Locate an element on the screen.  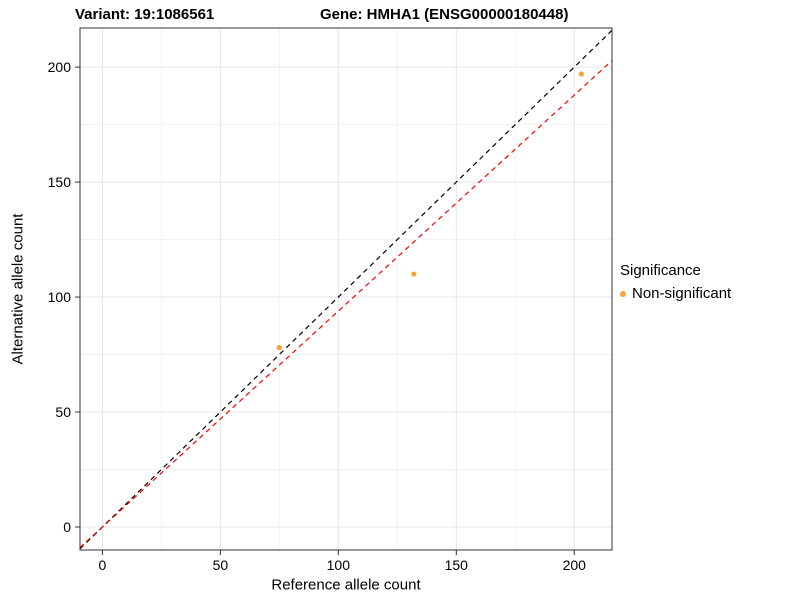
x-axis-title: Reference allele count is located at coordinates (346, 585).